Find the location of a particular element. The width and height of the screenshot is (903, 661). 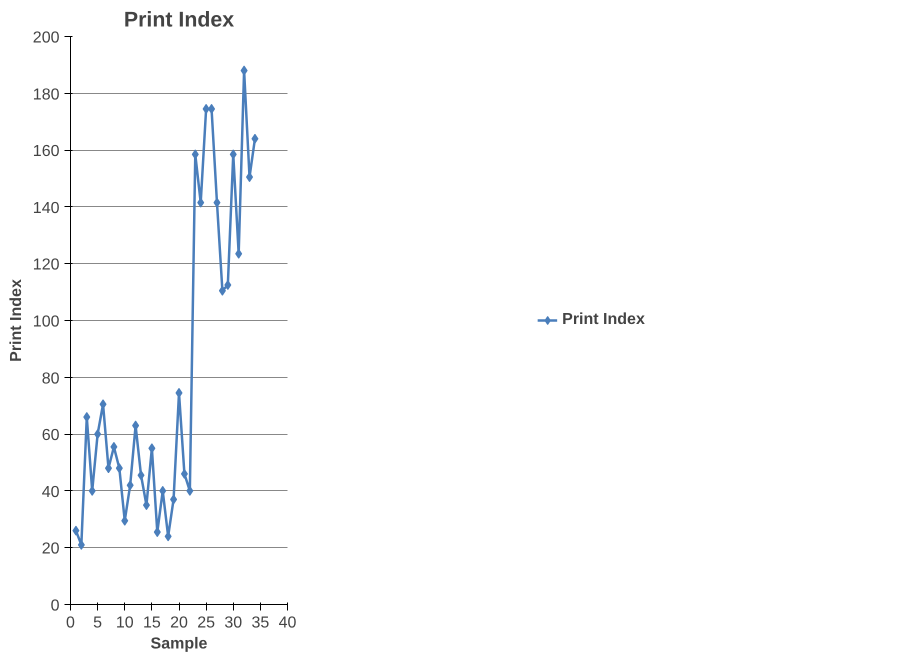

x-tick-label: 15 is located at coordinates (151, 623).